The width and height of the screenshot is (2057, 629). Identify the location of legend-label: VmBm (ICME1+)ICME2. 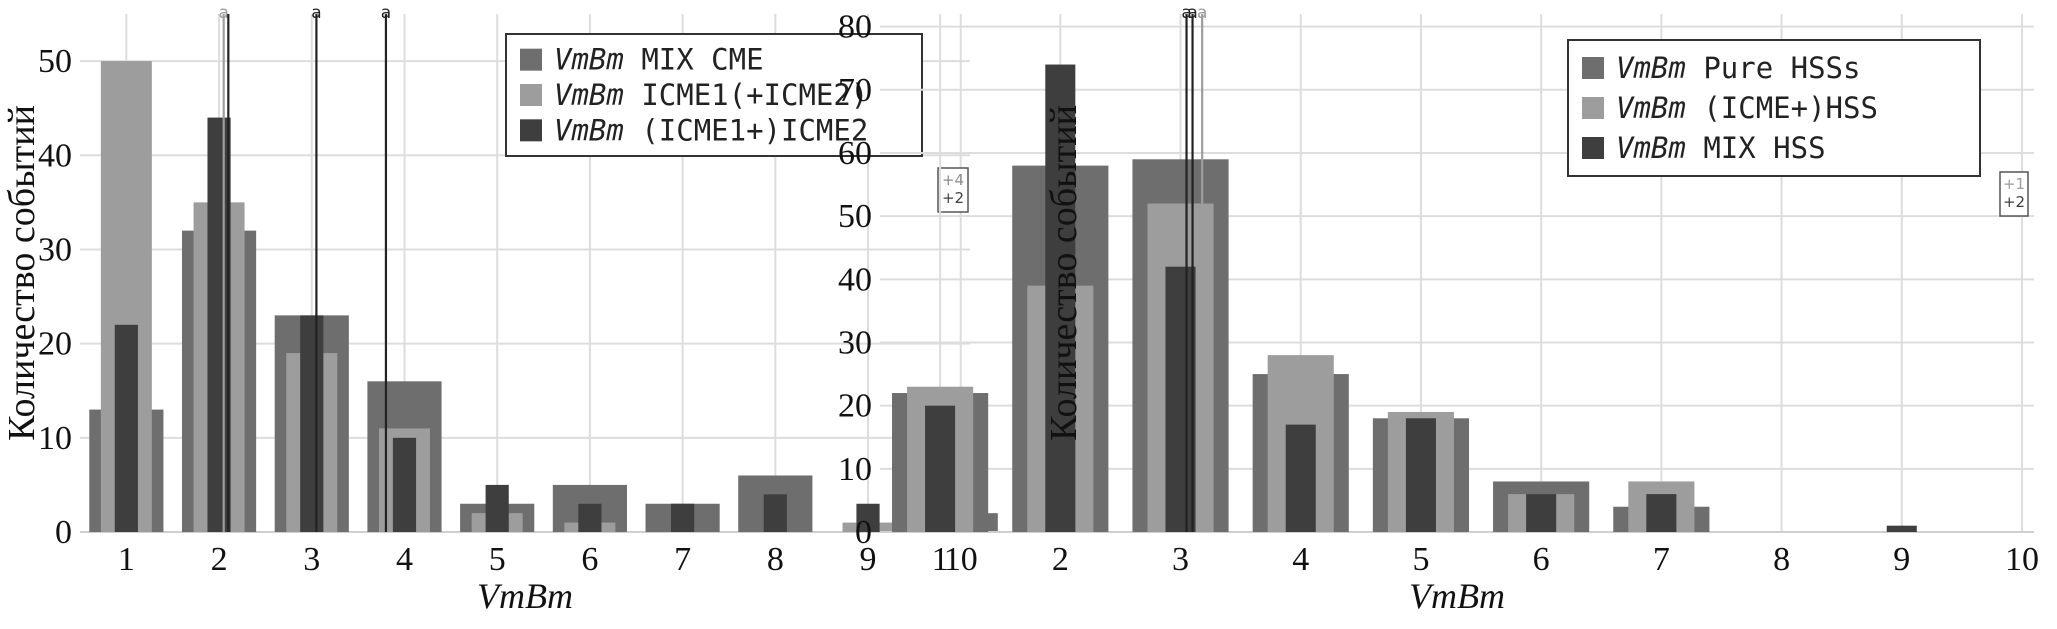
(711, 130).